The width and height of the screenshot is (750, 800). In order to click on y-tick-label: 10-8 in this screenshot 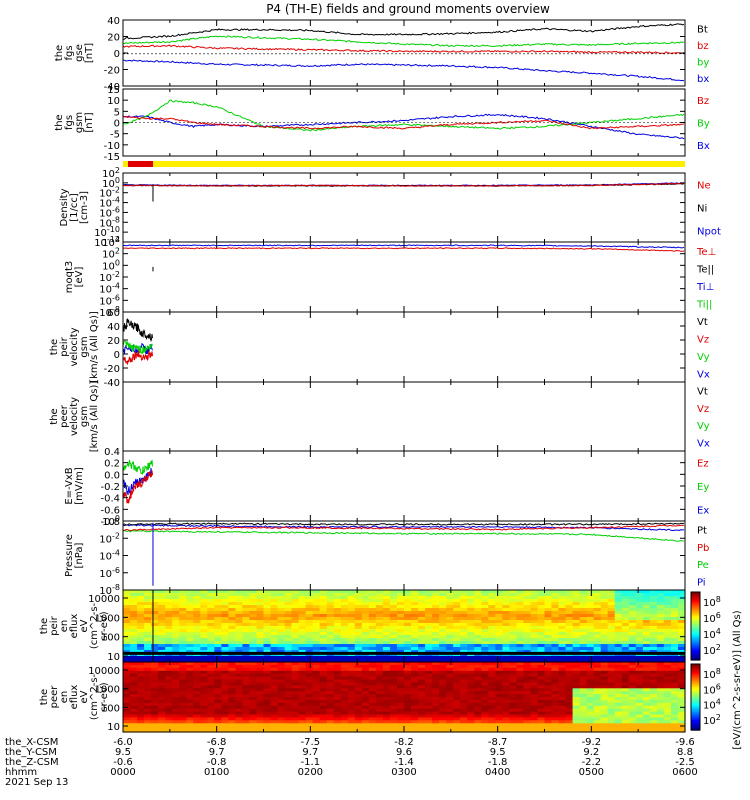, I will do `click(109, 590)`.